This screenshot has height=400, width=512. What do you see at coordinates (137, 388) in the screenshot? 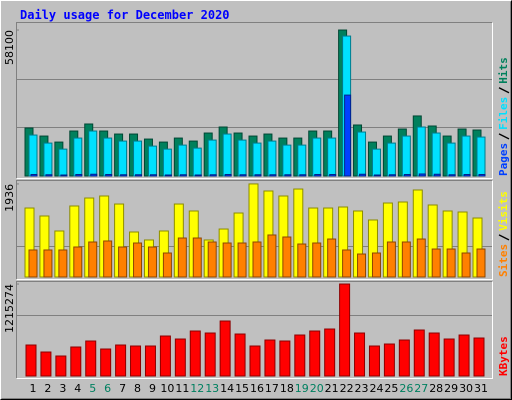
I see `x-tick-label: 8` at bounding box center [137, 388].